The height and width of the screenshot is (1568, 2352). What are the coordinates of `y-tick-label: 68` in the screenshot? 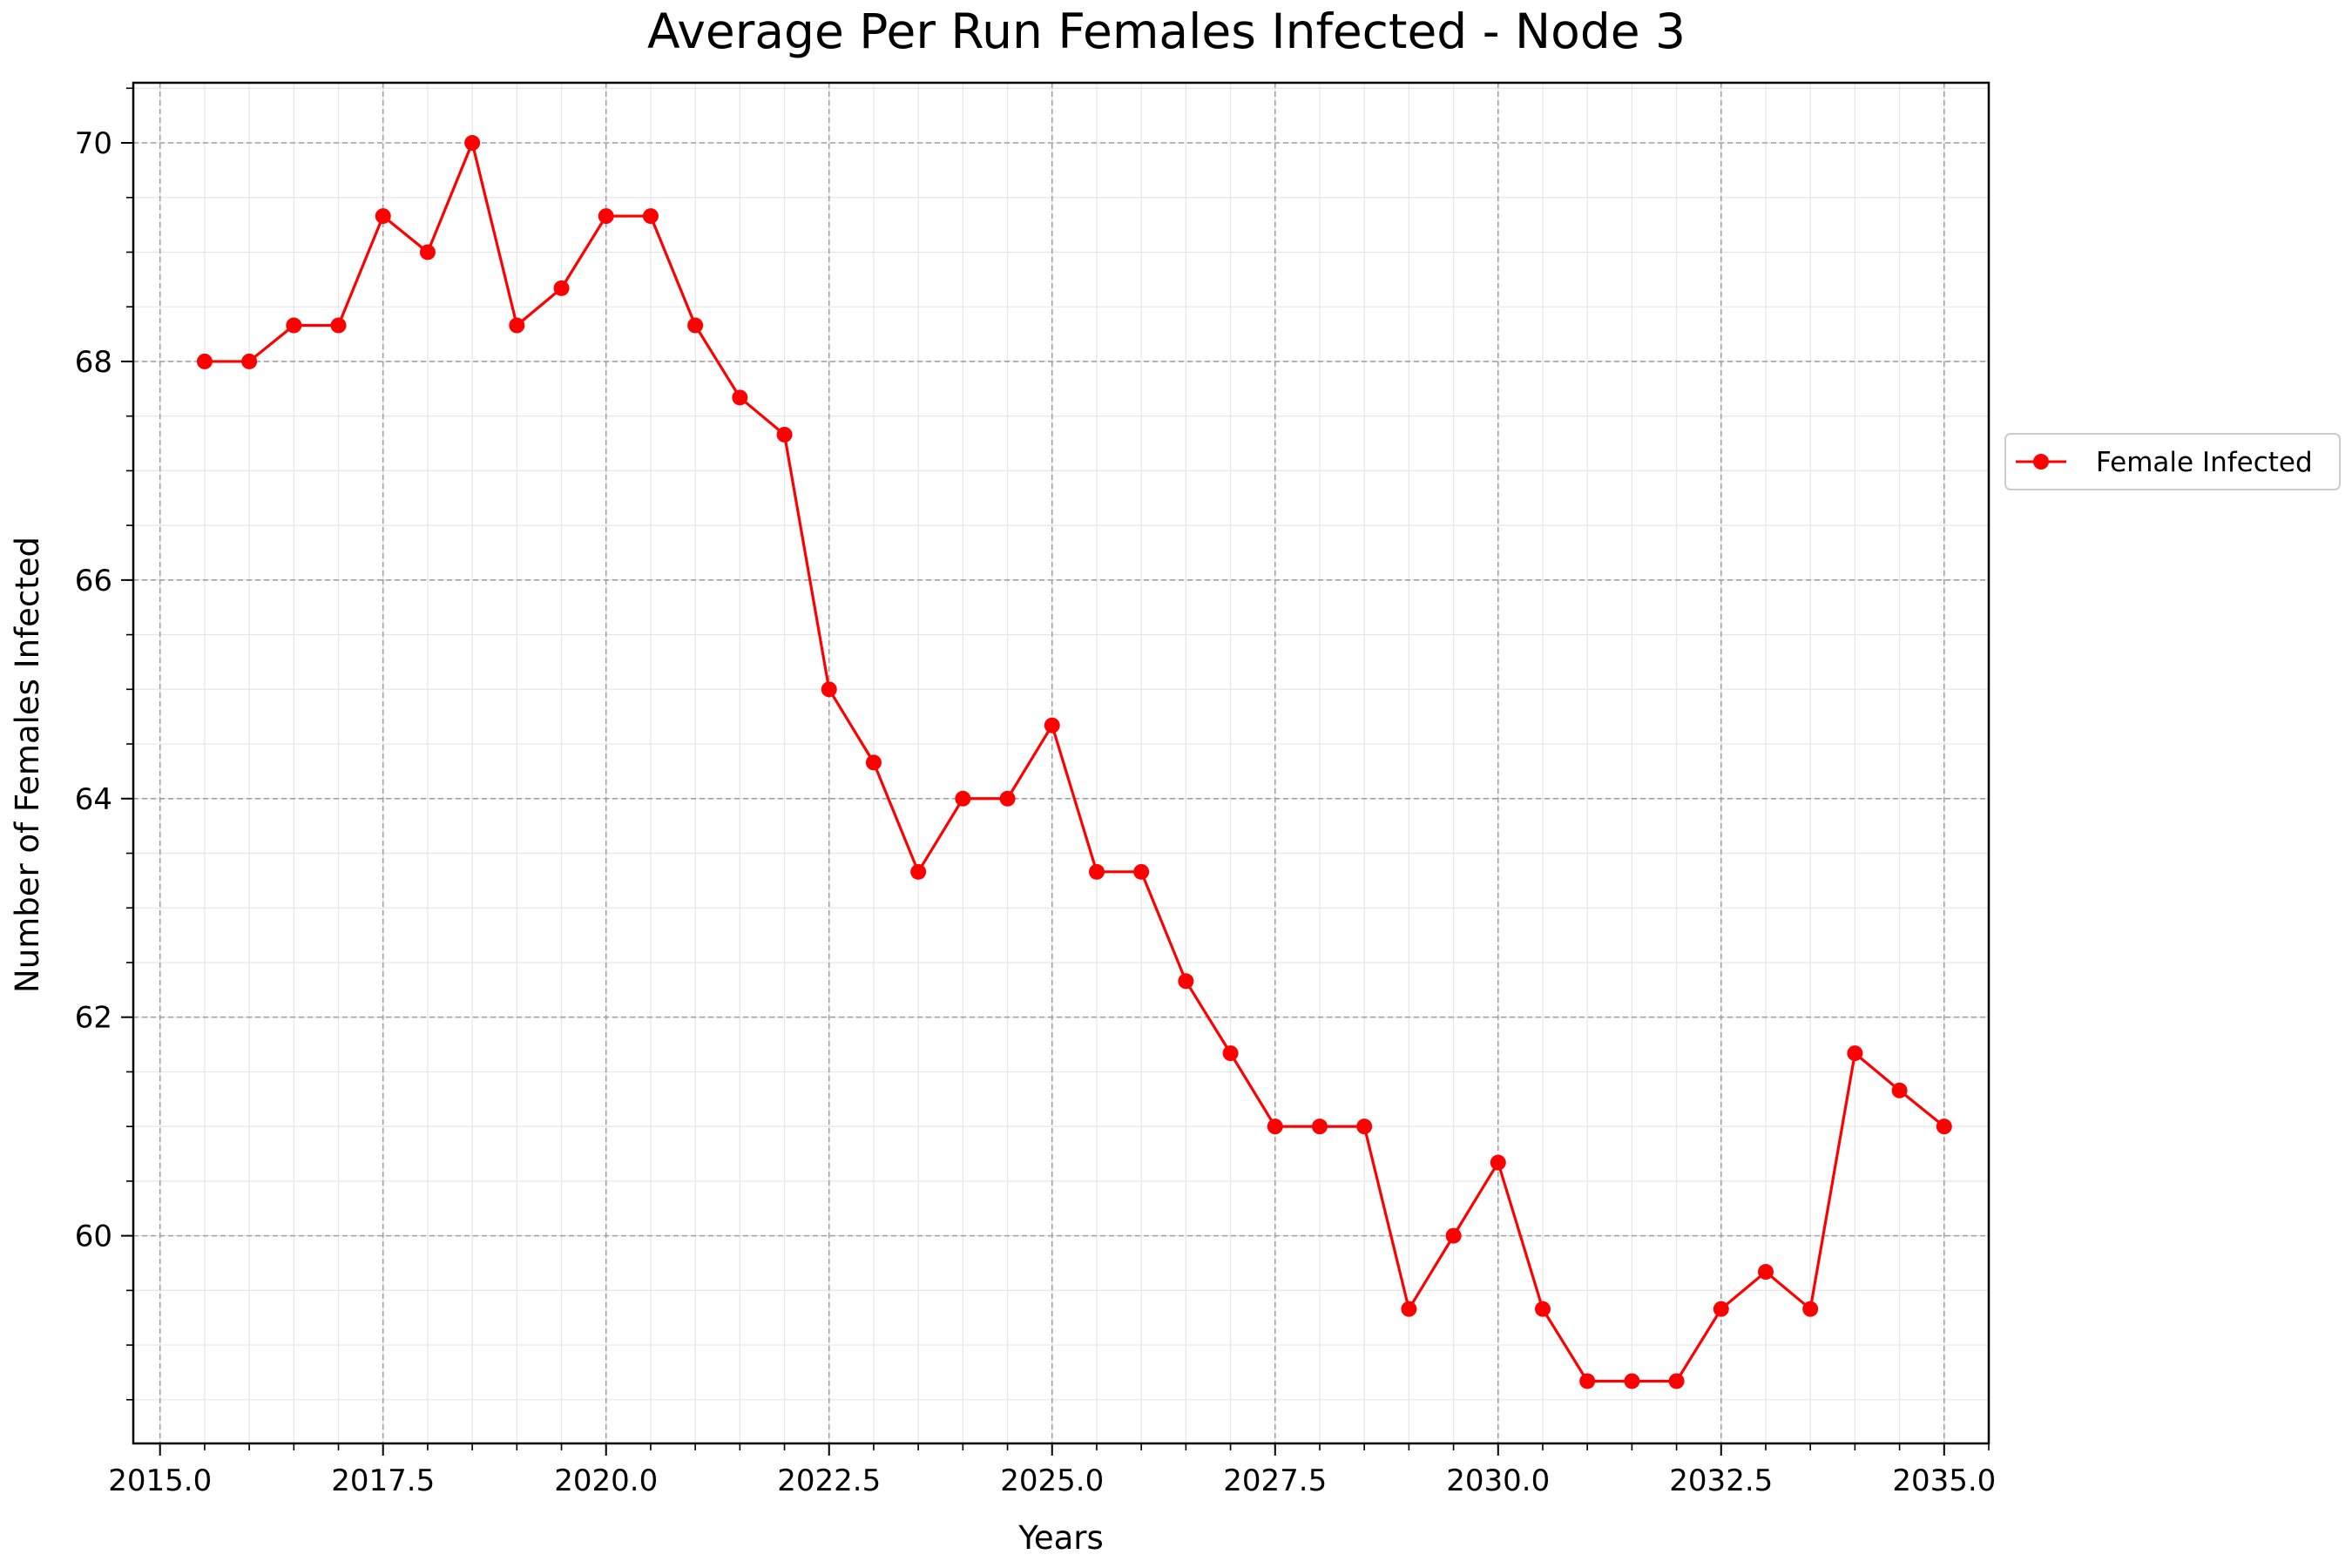 It's located at (93, 362).